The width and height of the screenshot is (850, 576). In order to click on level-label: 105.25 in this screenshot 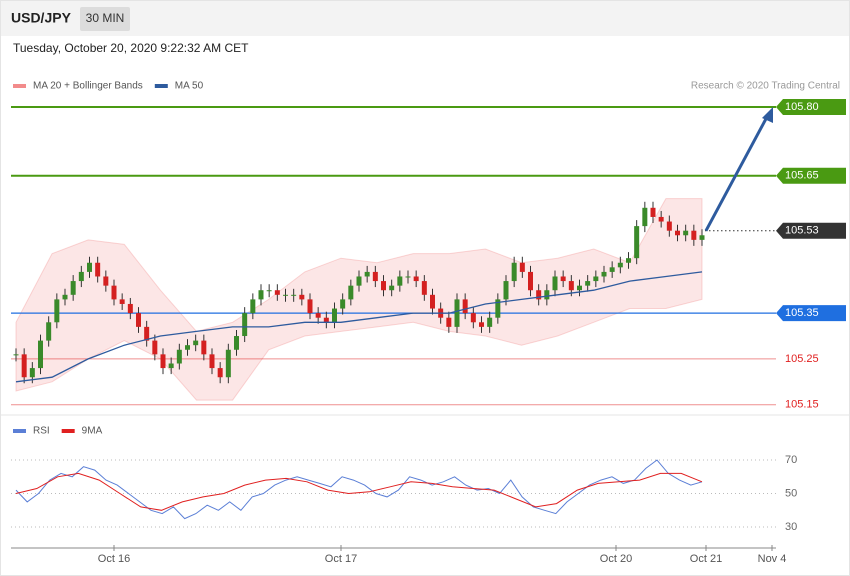, I will do `click(802, 359)`.